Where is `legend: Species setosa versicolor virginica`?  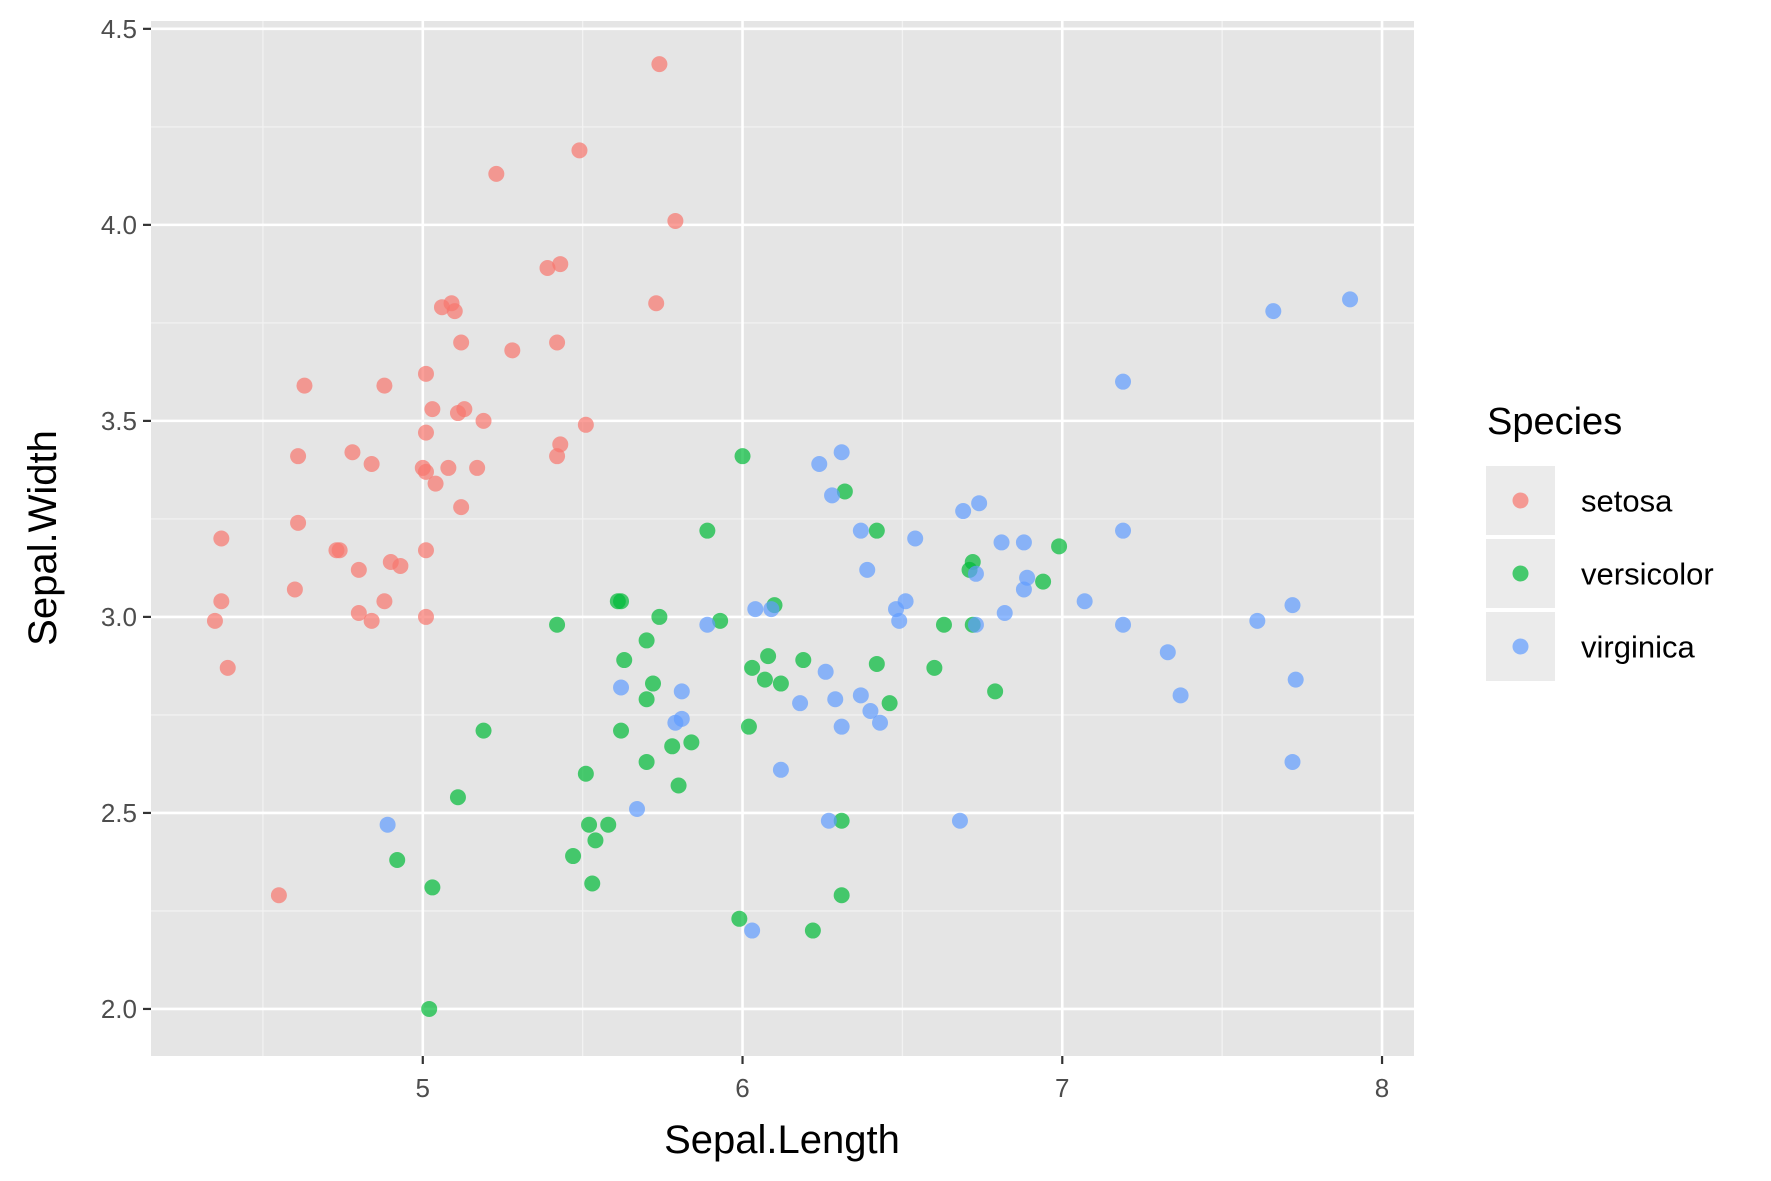
legend: Species setosa versicolor virginica is located at coordinates (1600, 541).